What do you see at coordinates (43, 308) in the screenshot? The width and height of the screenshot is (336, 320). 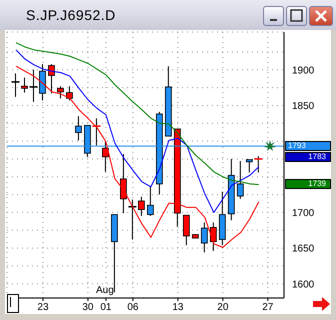 I see `x-tick-label: 23` at bounding box center [43, 308].